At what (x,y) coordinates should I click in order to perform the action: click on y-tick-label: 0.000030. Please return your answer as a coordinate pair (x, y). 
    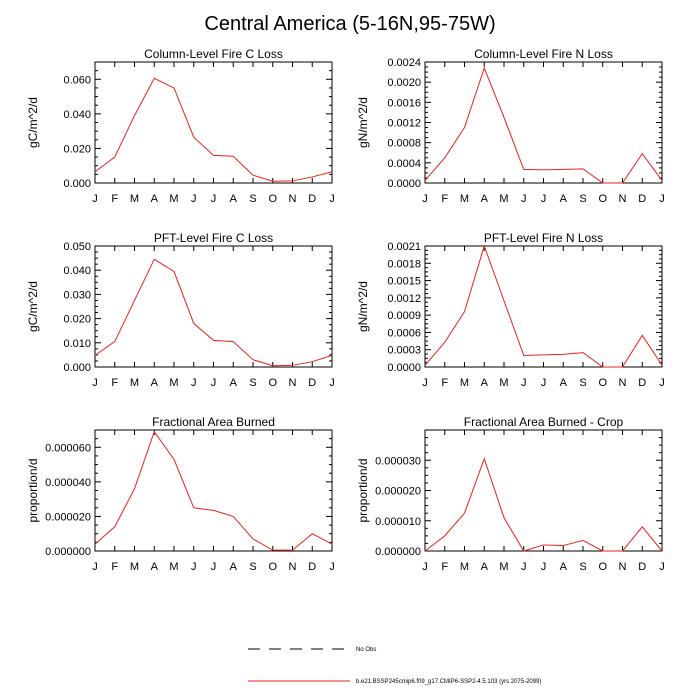
    Looking at the image, I should click on (398, 461).